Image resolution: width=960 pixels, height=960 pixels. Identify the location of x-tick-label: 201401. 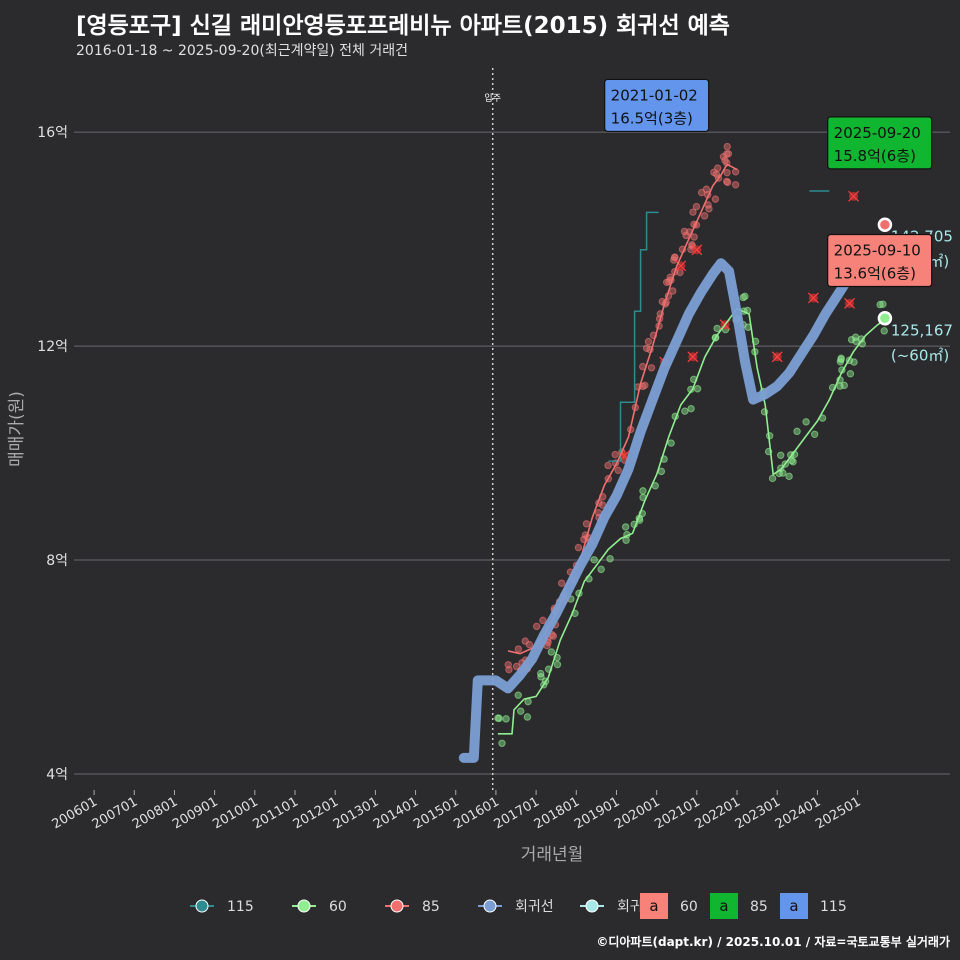
(396, 813).